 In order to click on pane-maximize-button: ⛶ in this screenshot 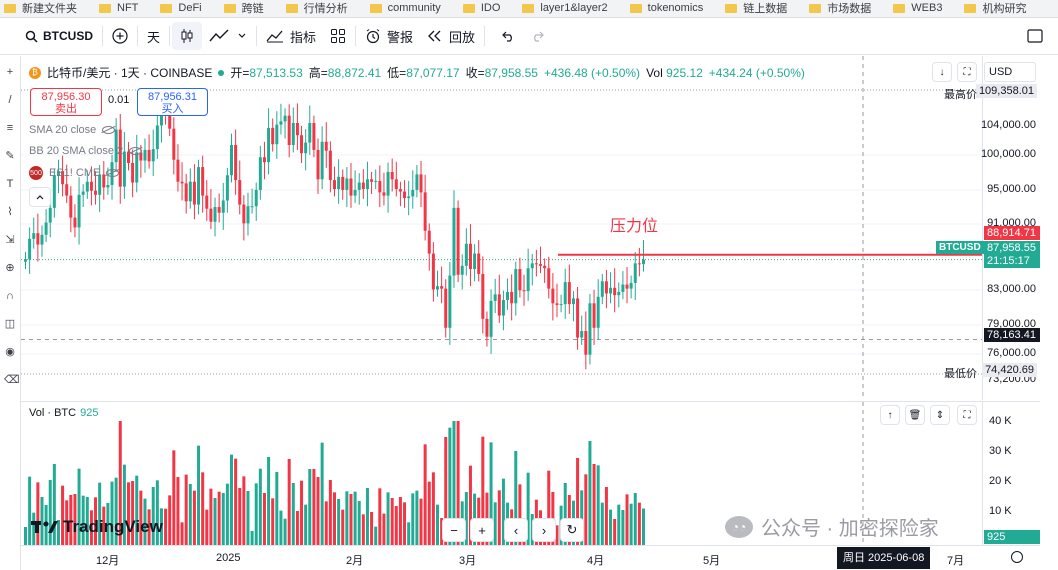, I will do `click(967, 415)`.